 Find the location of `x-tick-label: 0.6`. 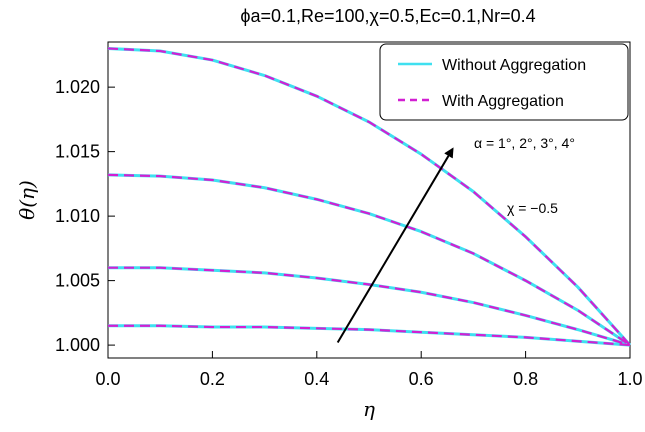

x-tick-label: 0.6 is located at coordinates (421, 379).